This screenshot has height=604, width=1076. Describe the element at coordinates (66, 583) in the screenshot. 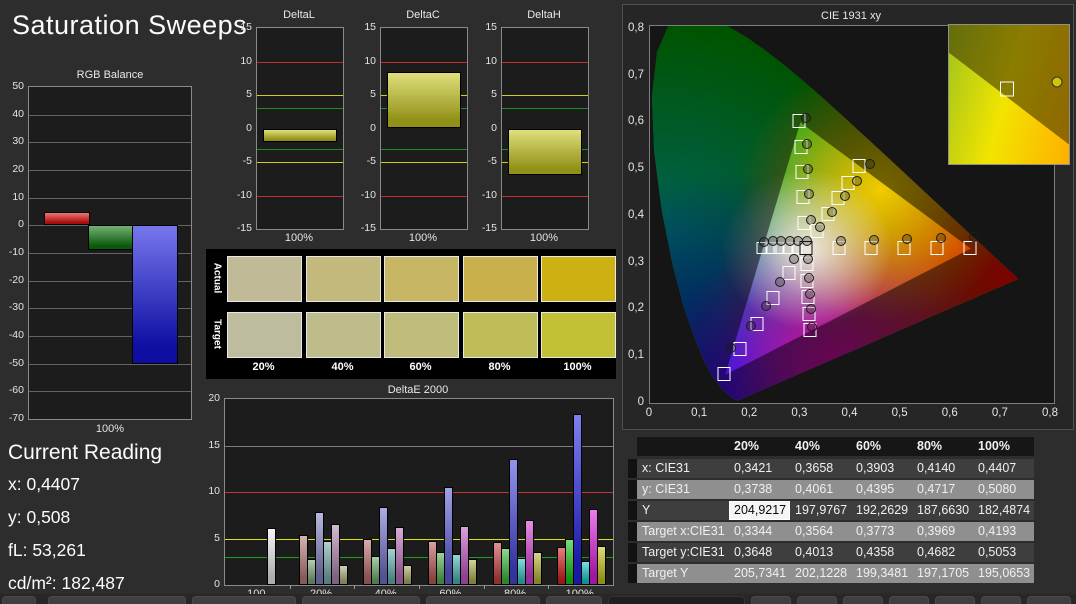

I see `reading-value: cd/m²: 182,487` at that location.